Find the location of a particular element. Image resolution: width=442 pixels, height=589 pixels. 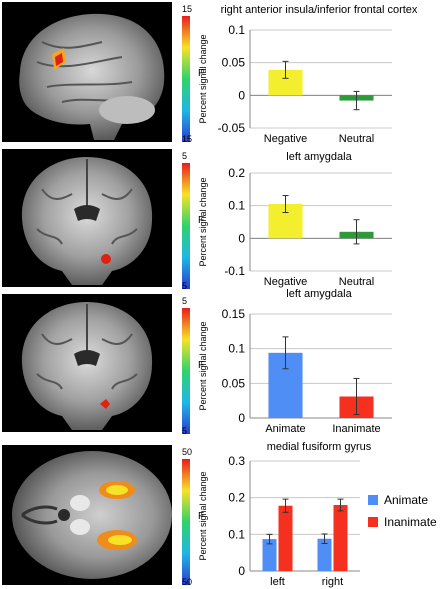

legend: Animate Inanimate is located at coordinates (402, 511).